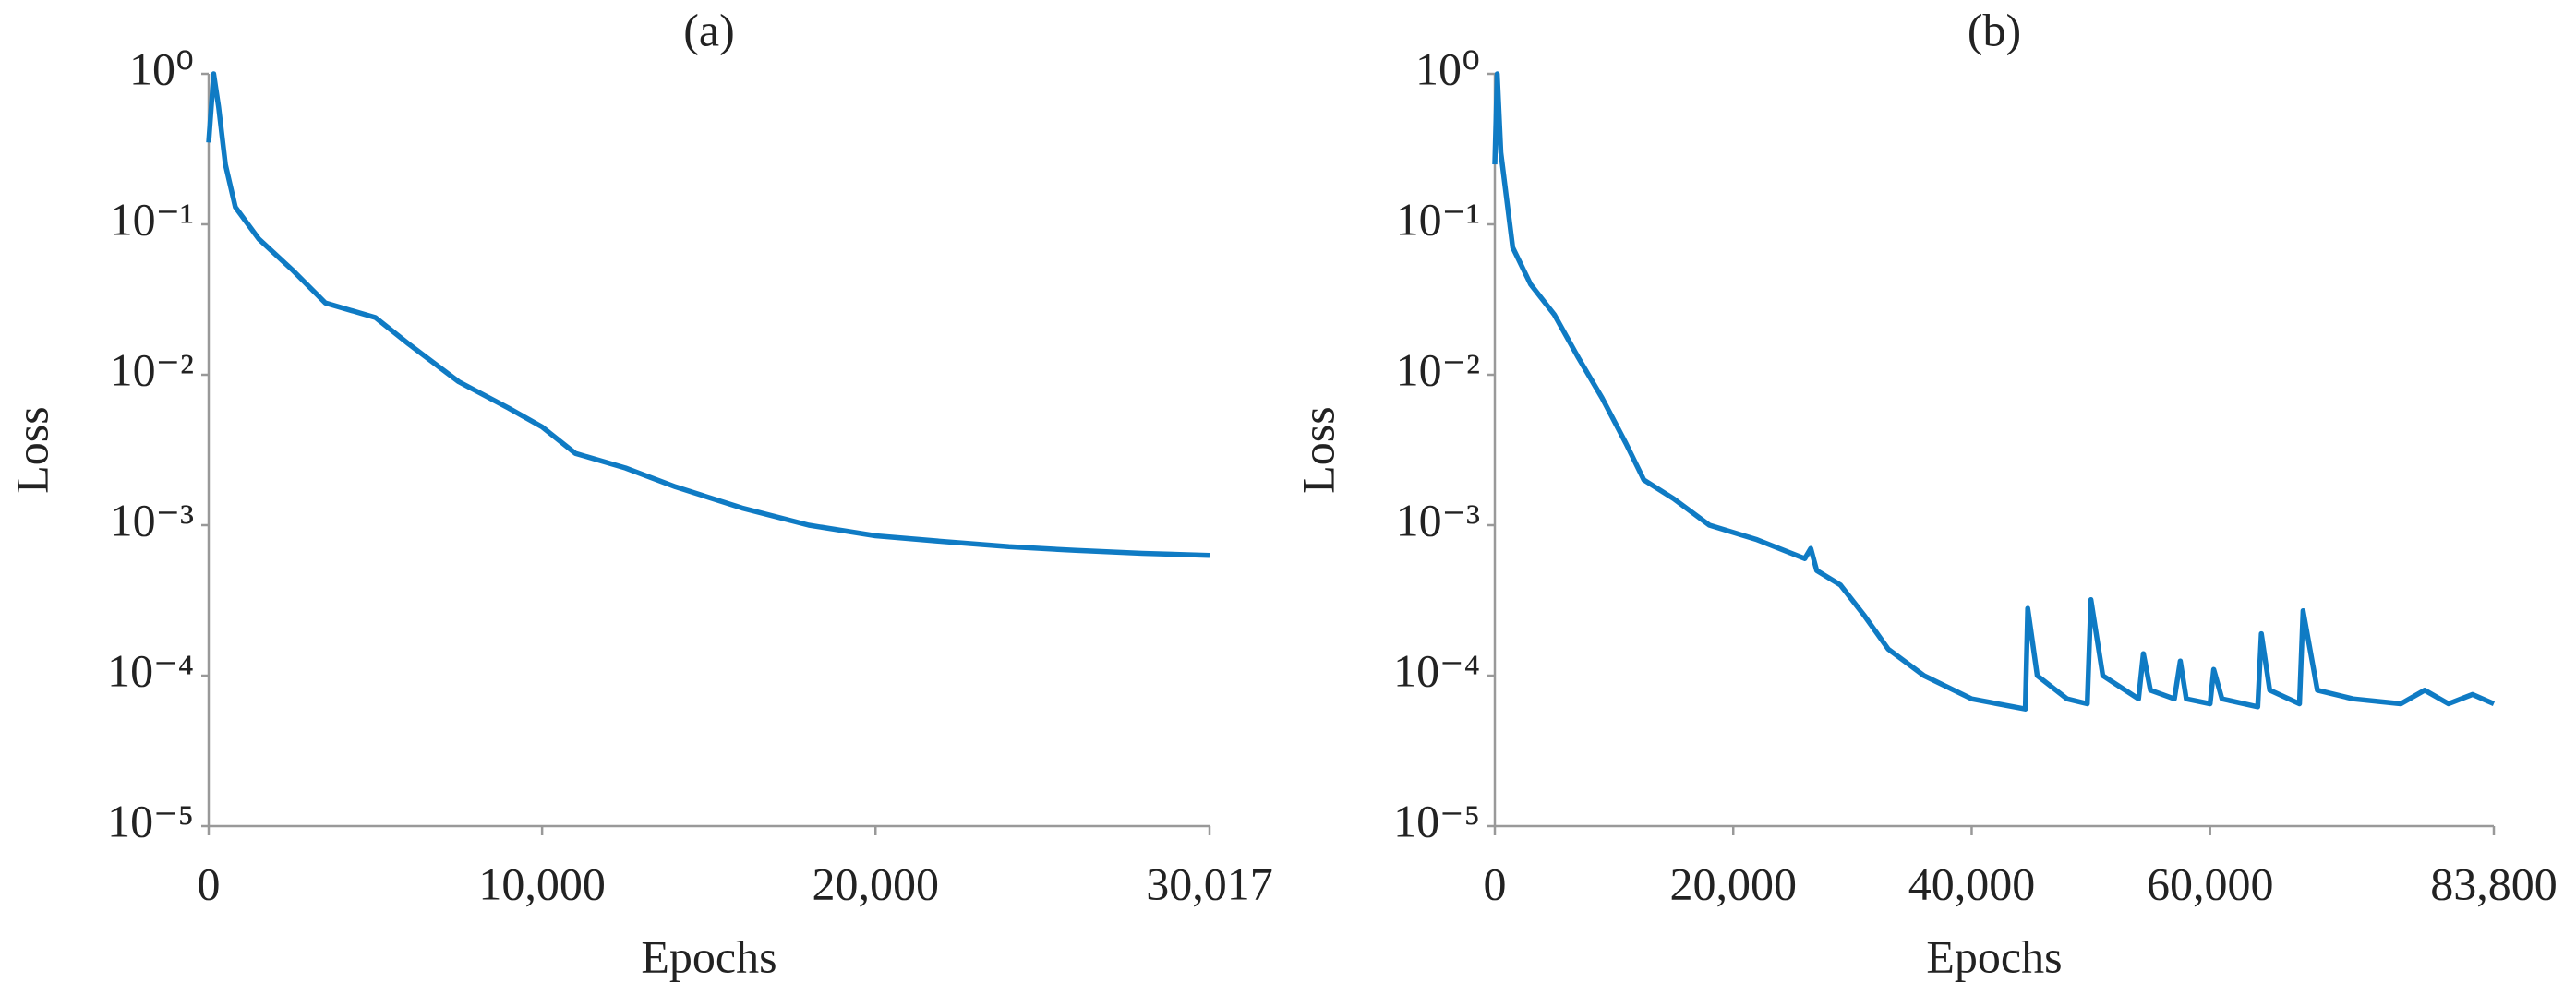 Image resolution: width=2576 pixels, height=1007 pixels. What do you see at coordinates (709, 29) in the screenshot?
I see `chart-title: (a)` at bounding box center [709, 29].